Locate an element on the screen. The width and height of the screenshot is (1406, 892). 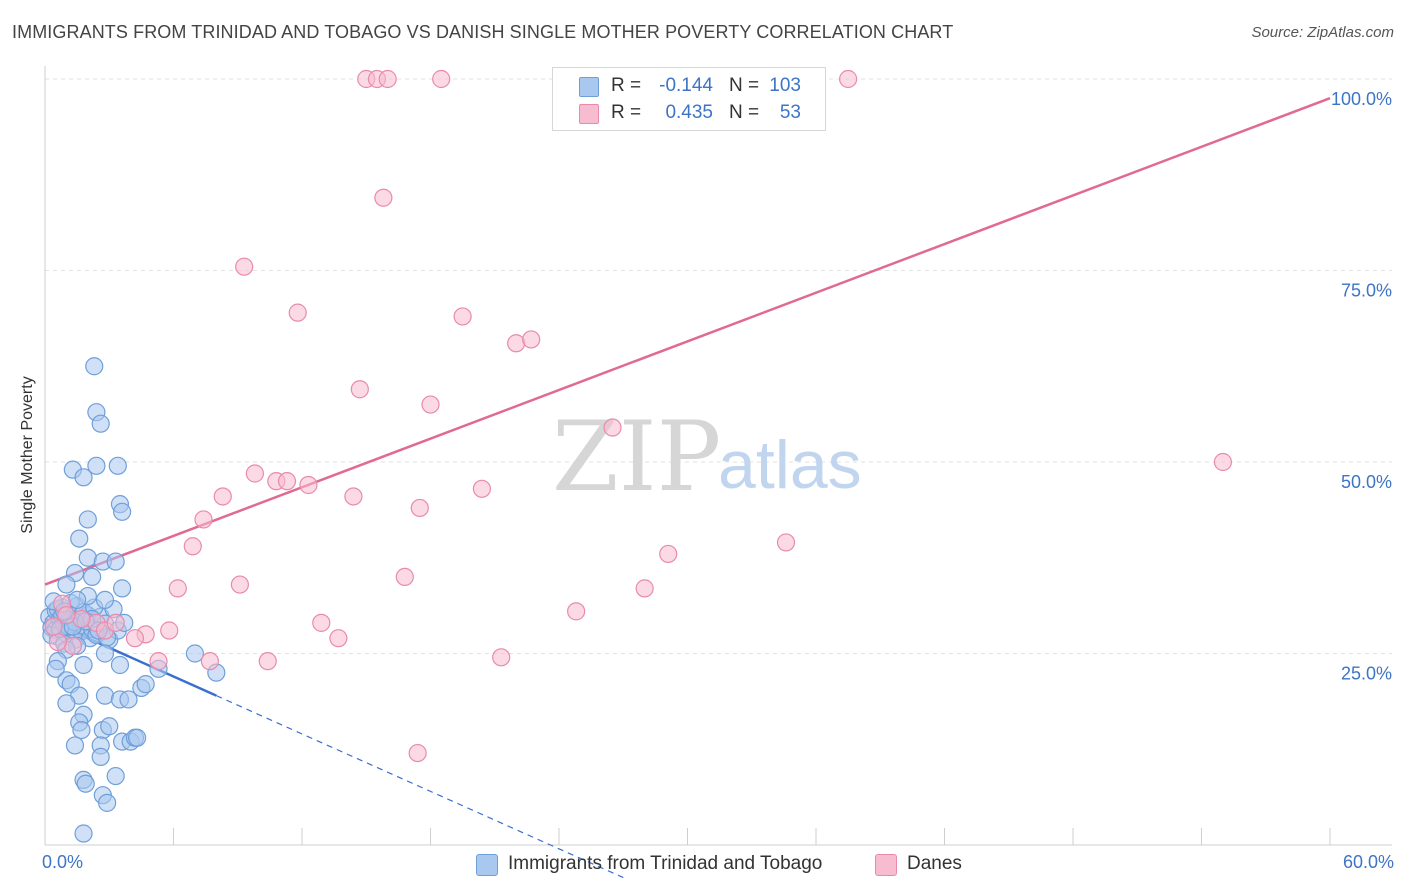
legend-n-value: 53 is located at coordinates (790, 112).